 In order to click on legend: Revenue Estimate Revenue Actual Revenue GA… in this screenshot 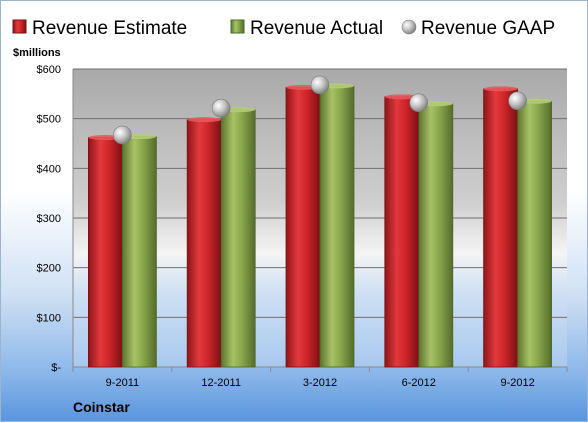, I will do `click(283, 28)`.